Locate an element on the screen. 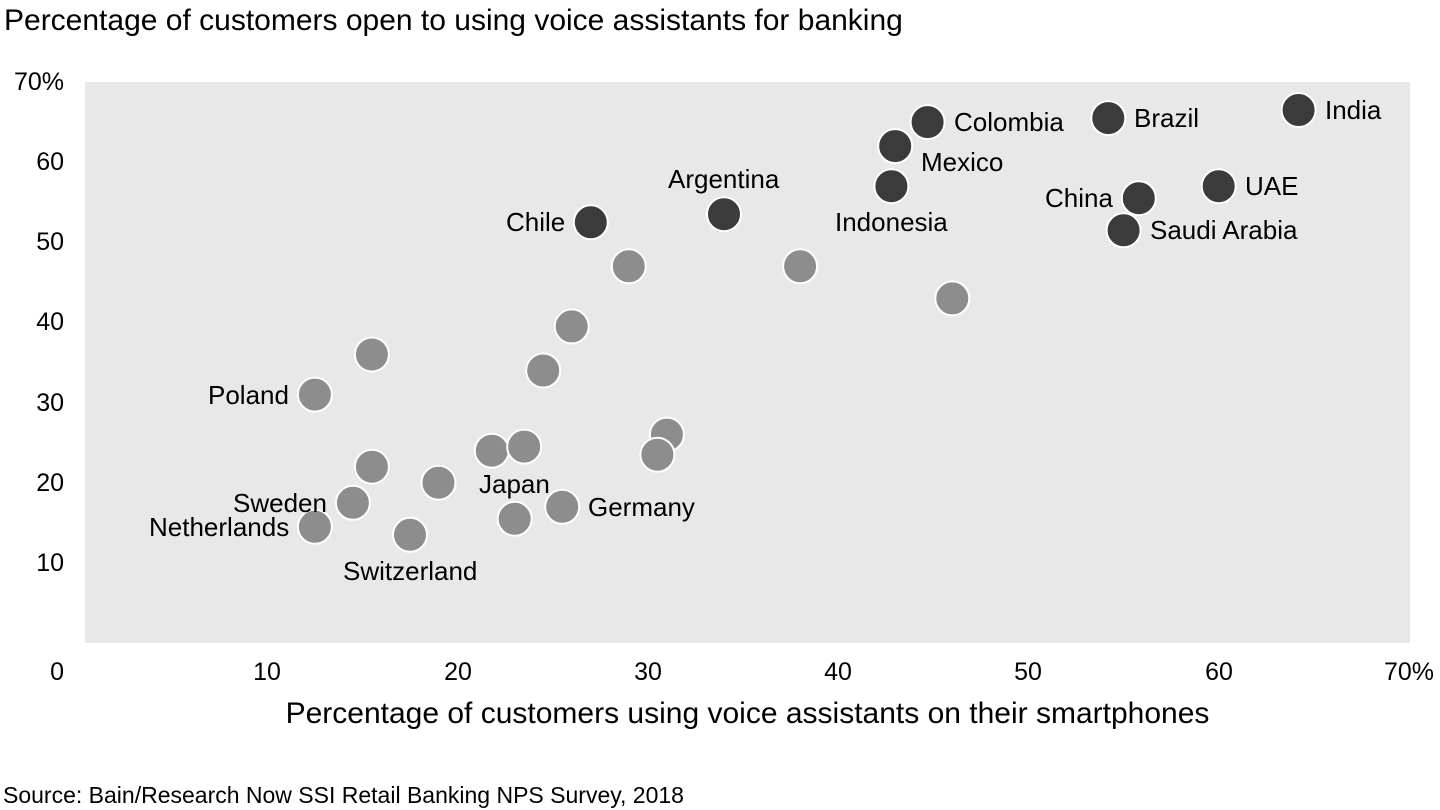 The image size is (1440, 810). bubble-switzerland is located at coordinates (410, 534).